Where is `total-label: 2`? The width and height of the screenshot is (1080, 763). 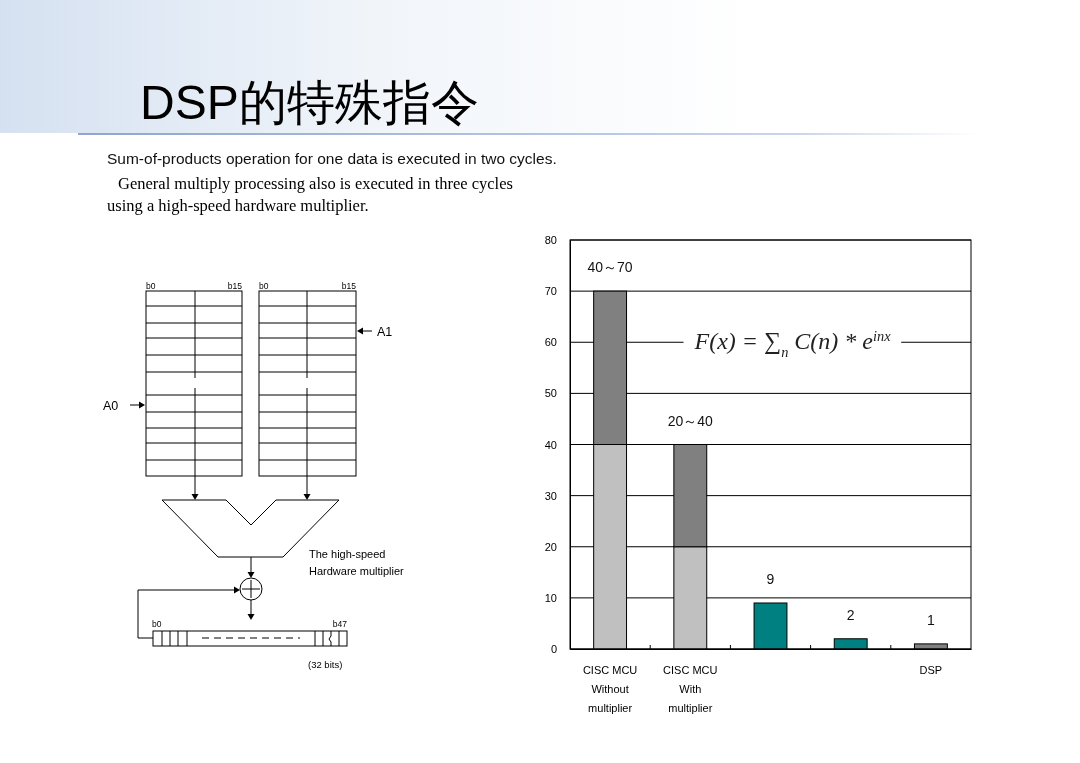
total-label: 2 is located at coordinates (850, 614).